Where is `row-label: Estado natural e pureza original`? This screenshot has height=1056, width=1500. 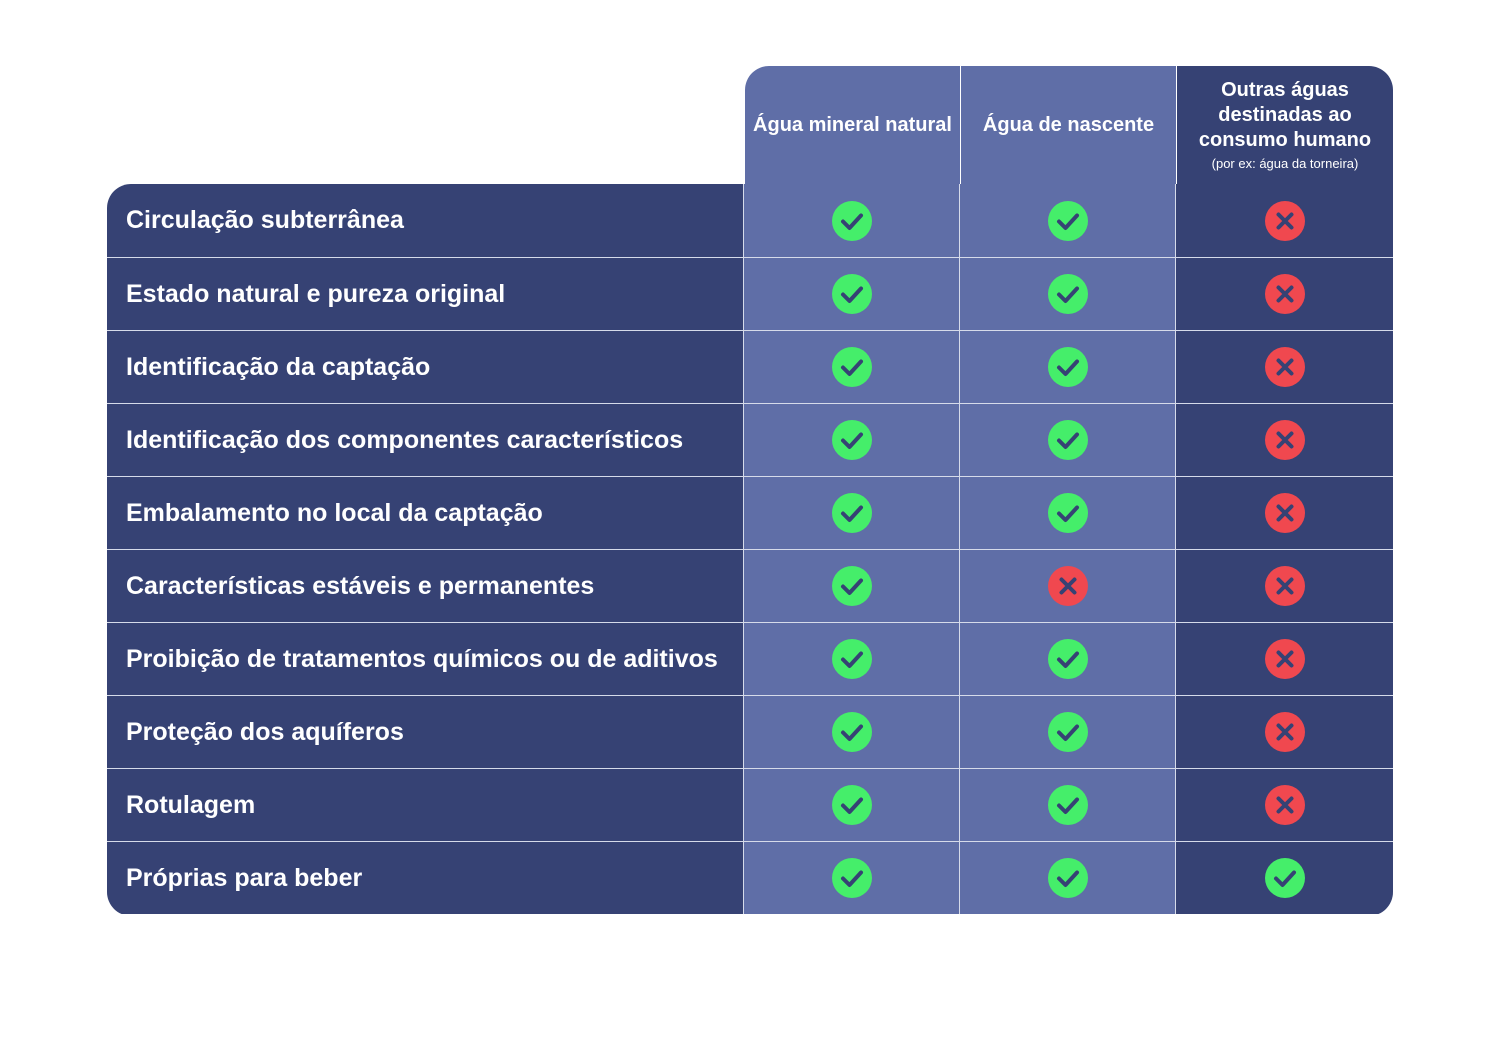 row-label: Estado natural e pureza original is located at coordinates (425, 294).